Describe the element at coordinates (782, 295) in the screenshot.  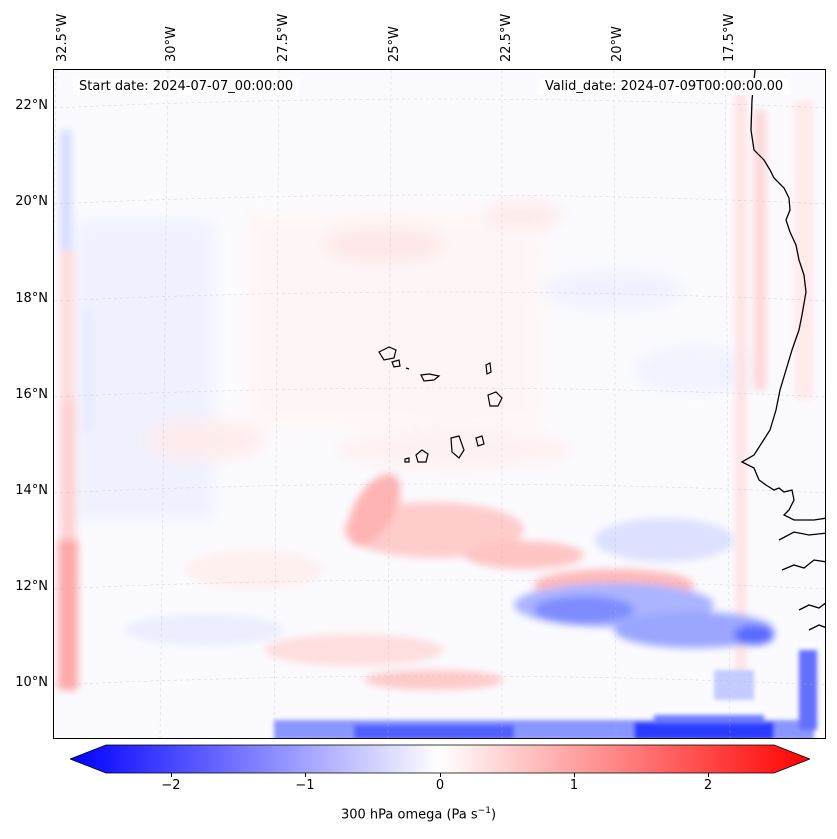
I see `africa-coastline` at that location.